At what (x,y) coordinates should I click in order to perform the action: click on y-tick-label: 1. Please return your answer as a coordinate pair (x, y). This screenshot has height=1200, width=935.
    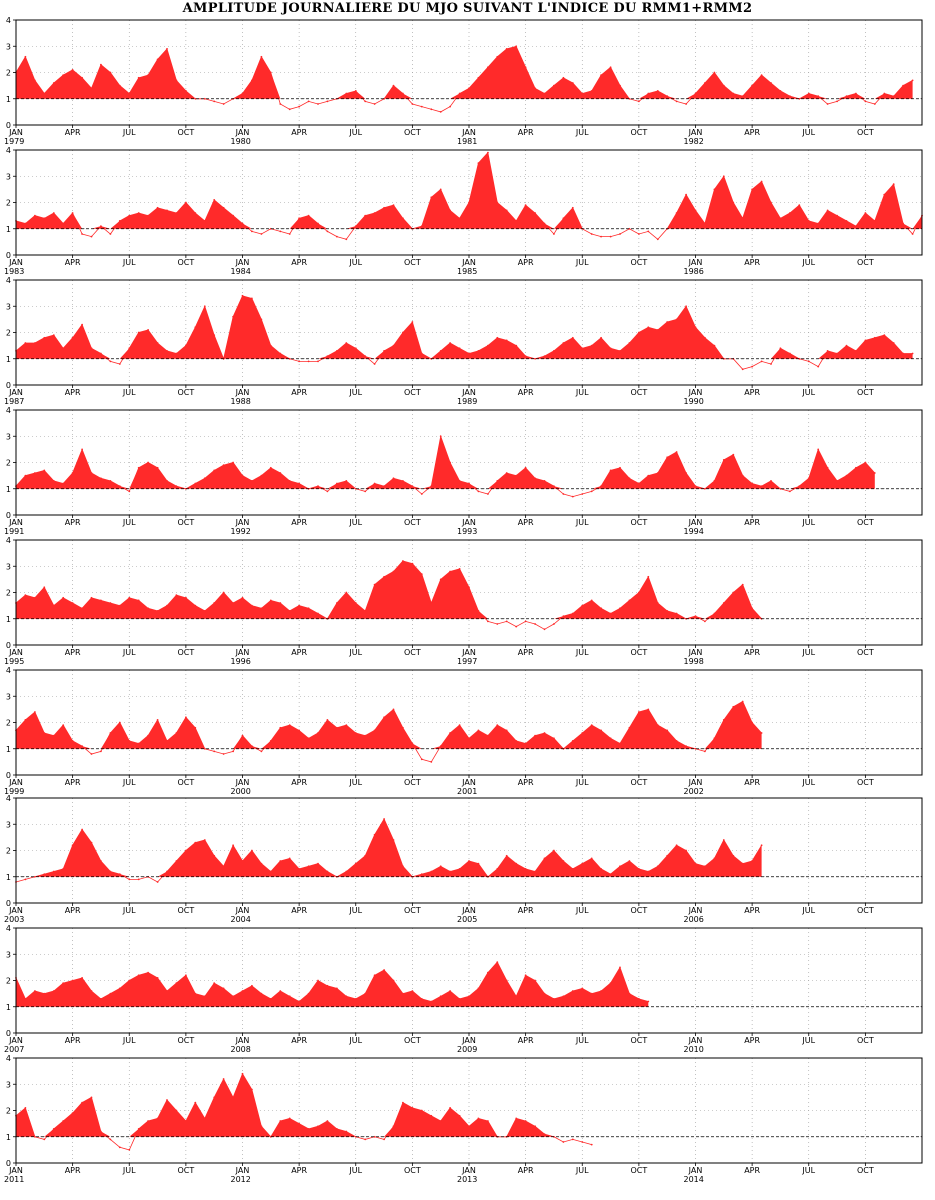
    Looking at the image, I should click on (8, 229).